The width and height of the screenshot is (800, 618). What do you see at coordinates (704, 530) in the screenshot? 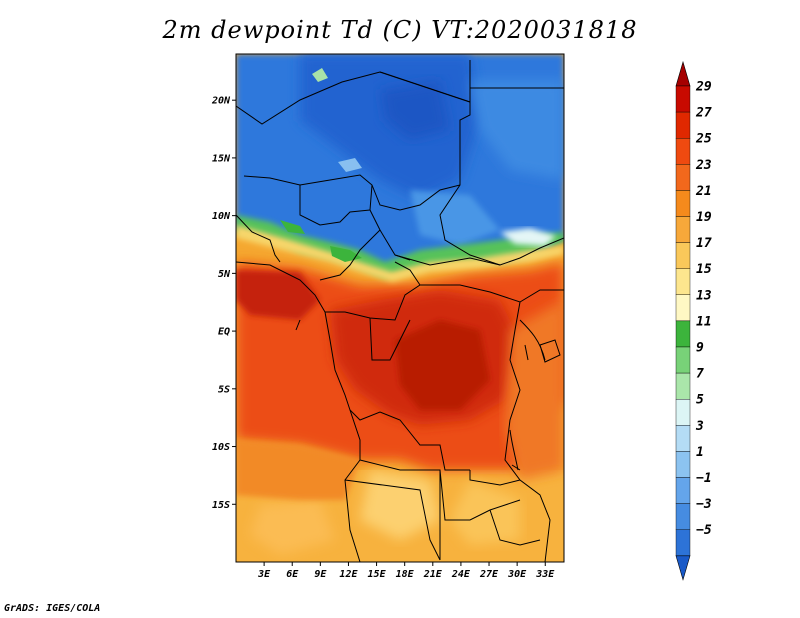
I see `colorbar-label: −5` at bounding box center [704, 530].